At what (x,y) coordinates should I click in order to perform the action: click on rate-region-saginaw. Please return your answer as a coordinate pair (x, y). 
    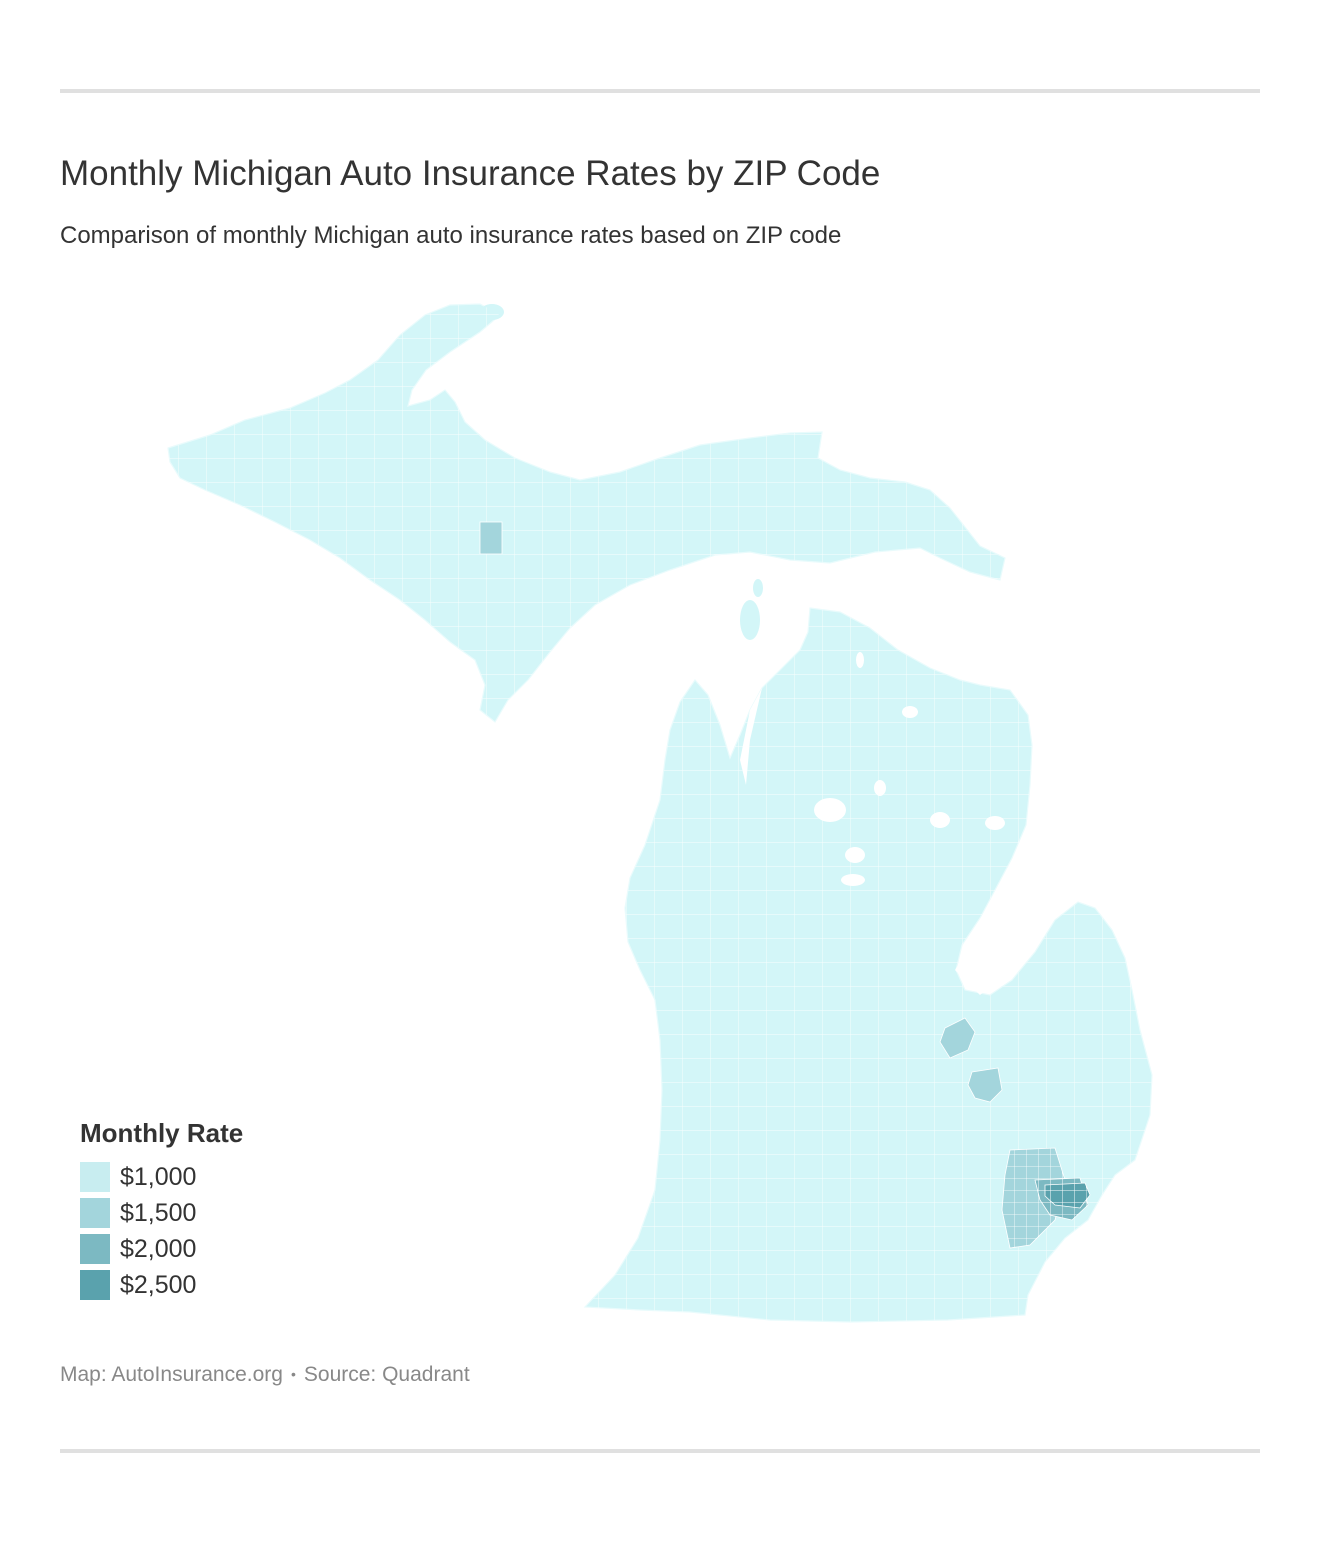
    Looking at the image, I should click on (957, 1038).